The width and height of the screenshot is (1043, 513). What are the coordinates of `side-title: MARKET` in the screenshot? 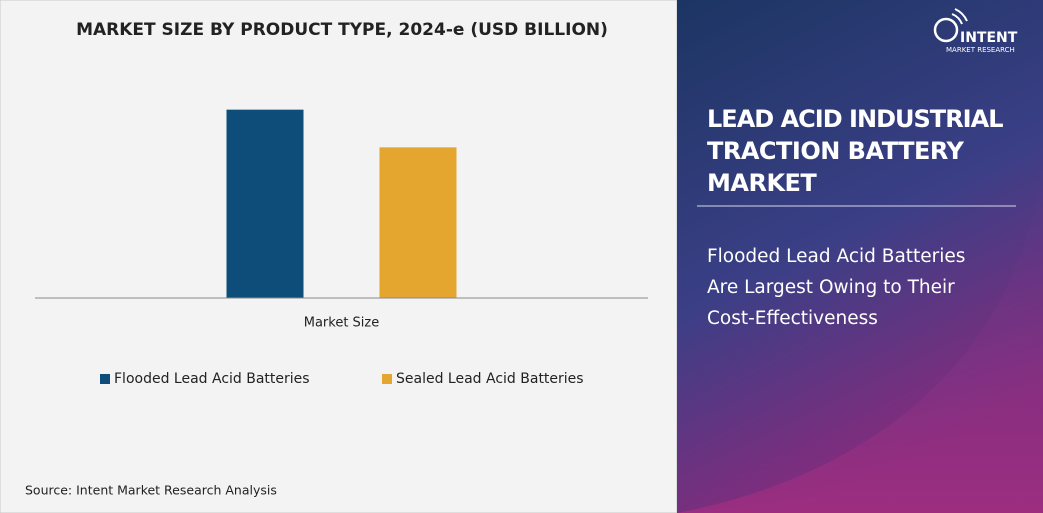 It's located at (762, 183).